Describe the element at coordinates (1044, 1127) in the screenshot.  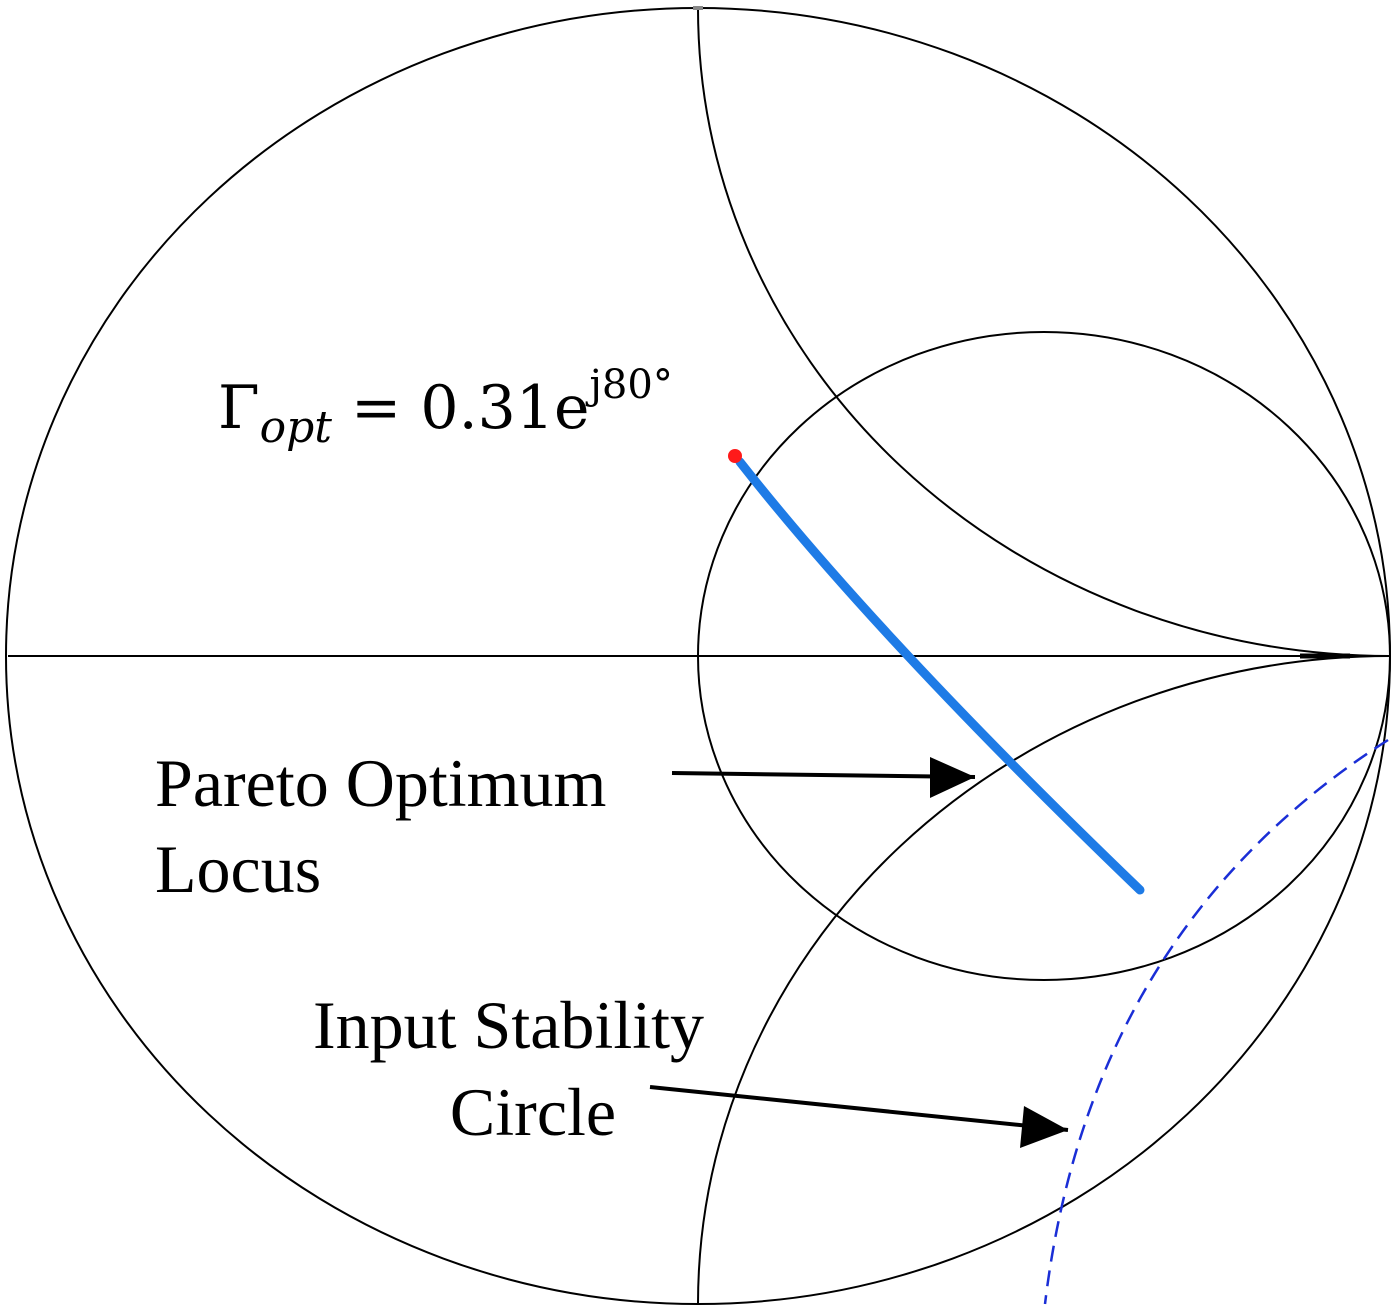
I see `stability-arrowhead` at that location.